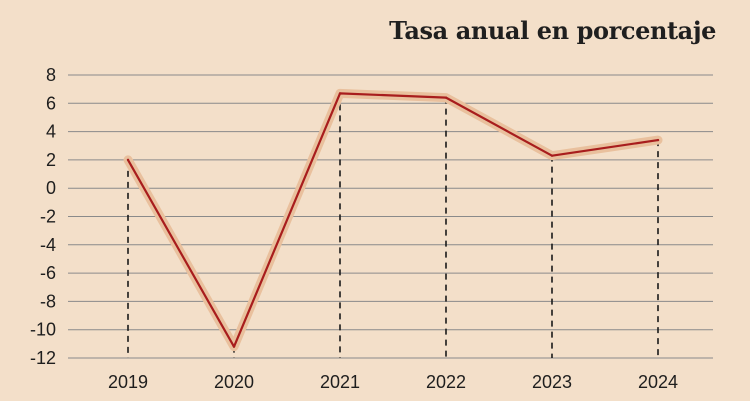 The height and width of the screenshot is (401, 750). Describe the element at coordinates (51, 132) in the screenshot. I see `y-tick-label: 4` at that location.